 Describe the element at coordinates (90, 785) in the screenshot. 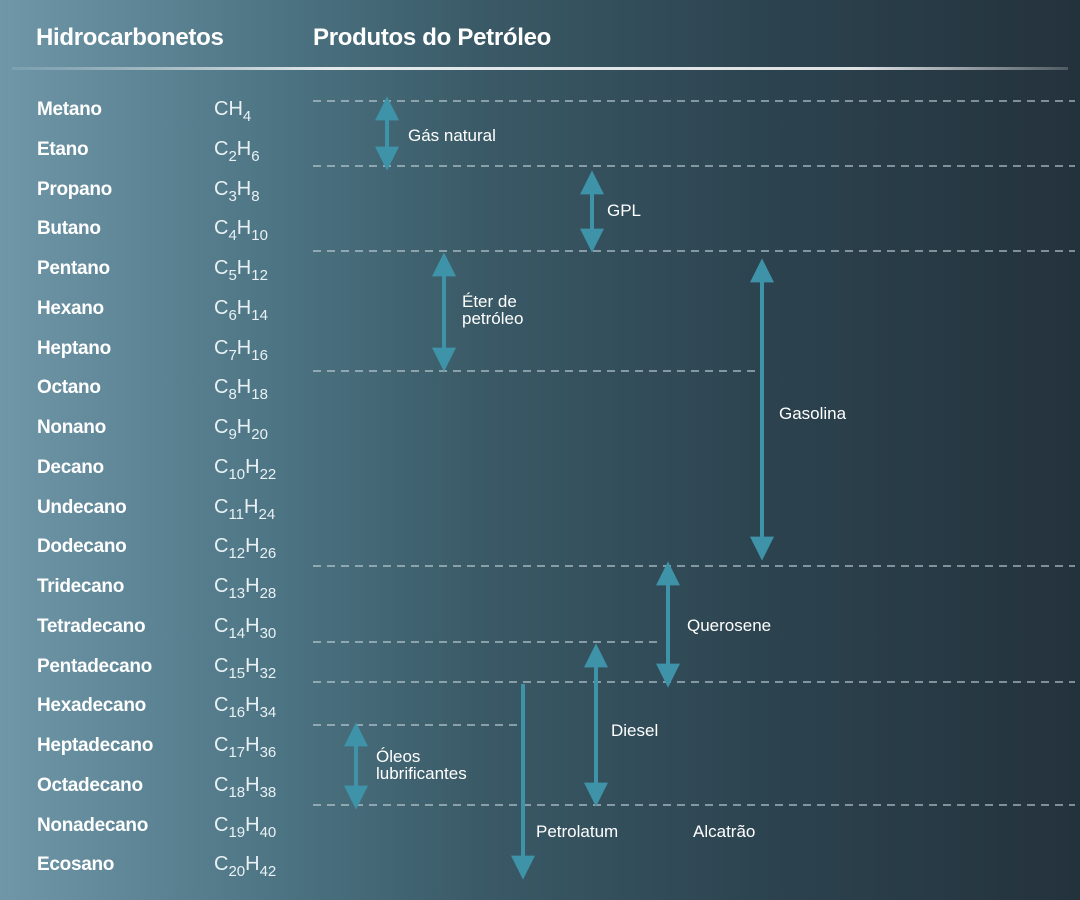

I see `hydrocarbon-name: Octadecano` at that location.